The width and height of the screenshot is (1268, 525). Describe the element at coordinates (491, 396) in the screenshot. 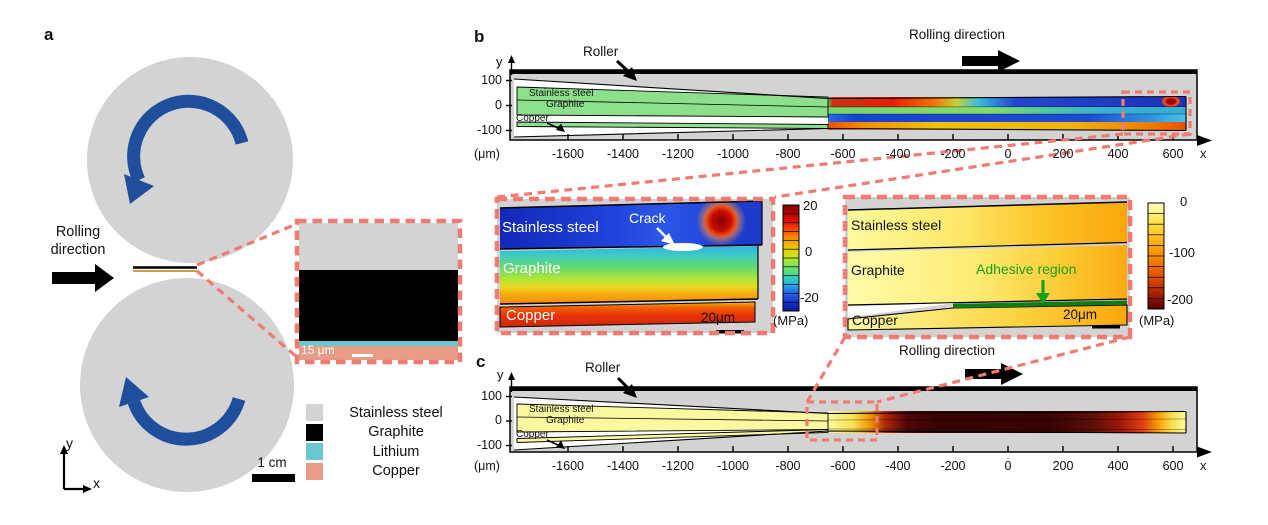

I see `panel-c-ytick-100: 100` at that location.